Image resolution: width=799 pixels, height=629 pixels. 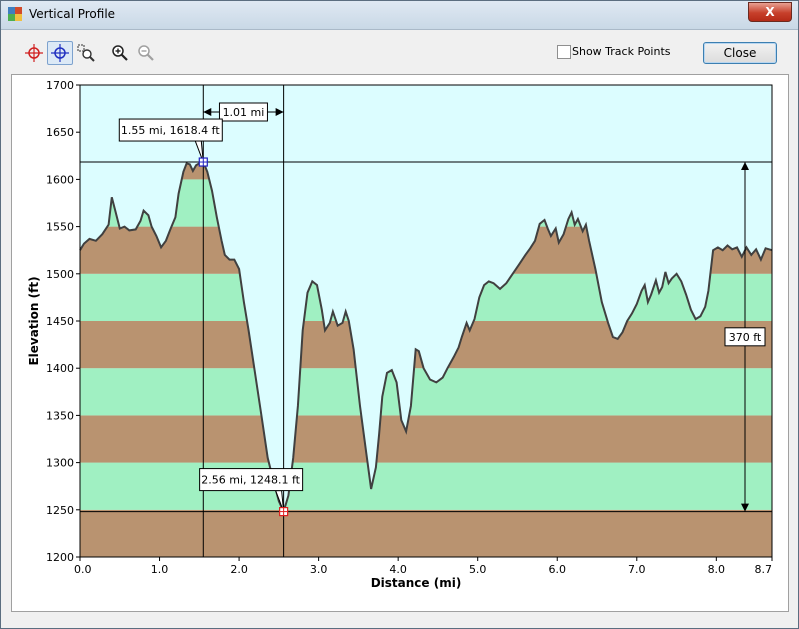 I want to click on y-tick-label: 1600, so click(x=60, y=179).